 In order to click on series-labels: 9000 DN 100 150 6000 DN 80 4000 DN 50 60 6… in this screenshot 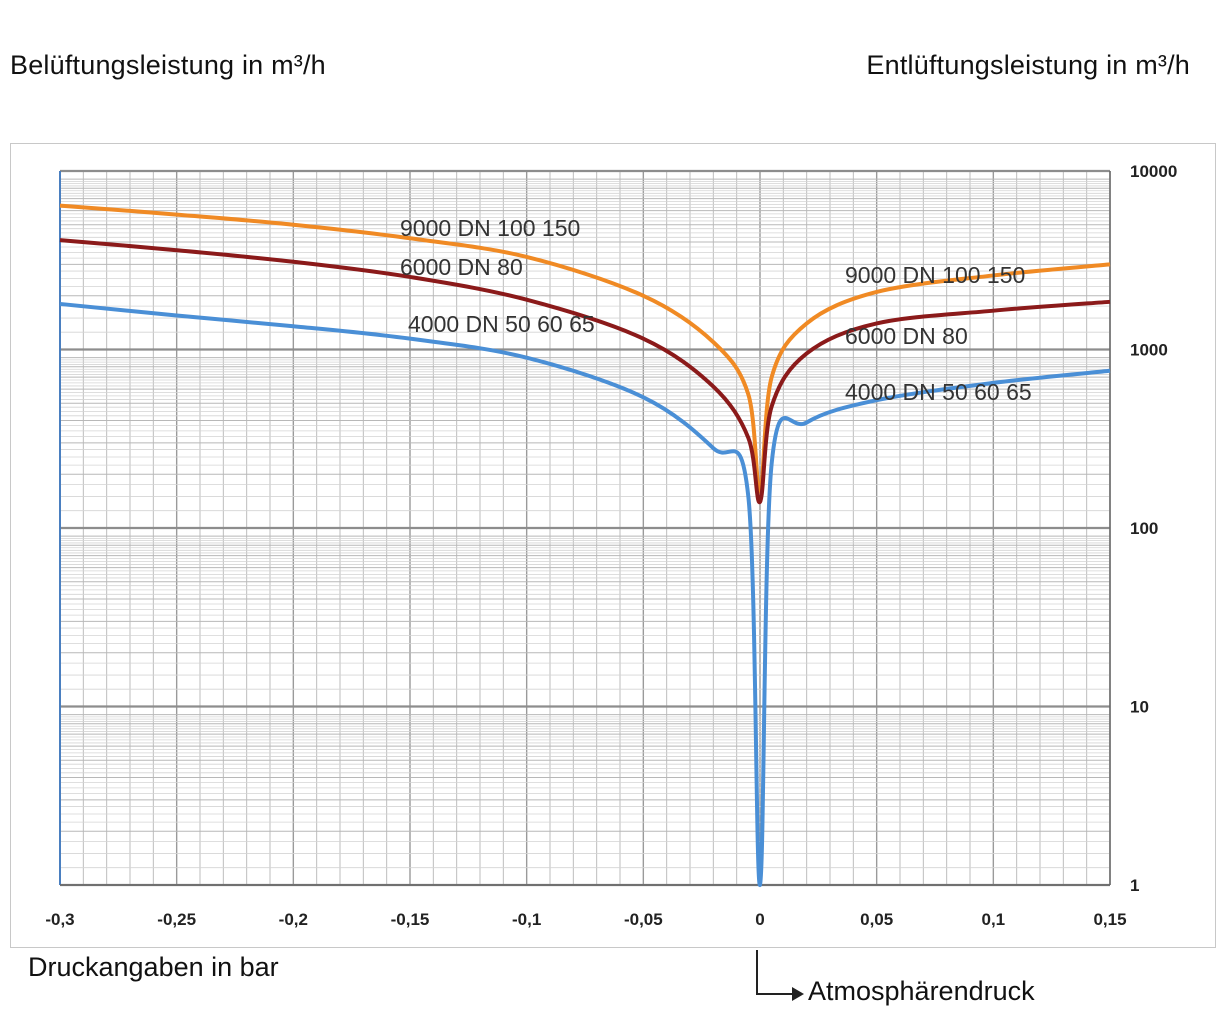, I will do `click(716, 310)`.